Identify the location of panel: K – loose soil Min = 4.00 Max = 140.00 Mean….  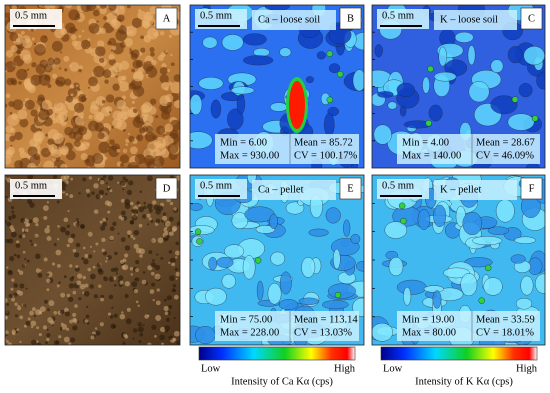
(458, 86).